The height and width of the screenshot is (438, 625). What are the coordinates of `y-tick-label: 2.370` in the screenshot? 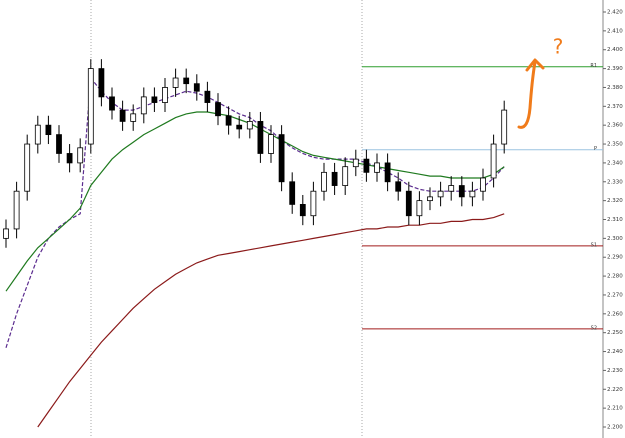 It's located at (615, 107).